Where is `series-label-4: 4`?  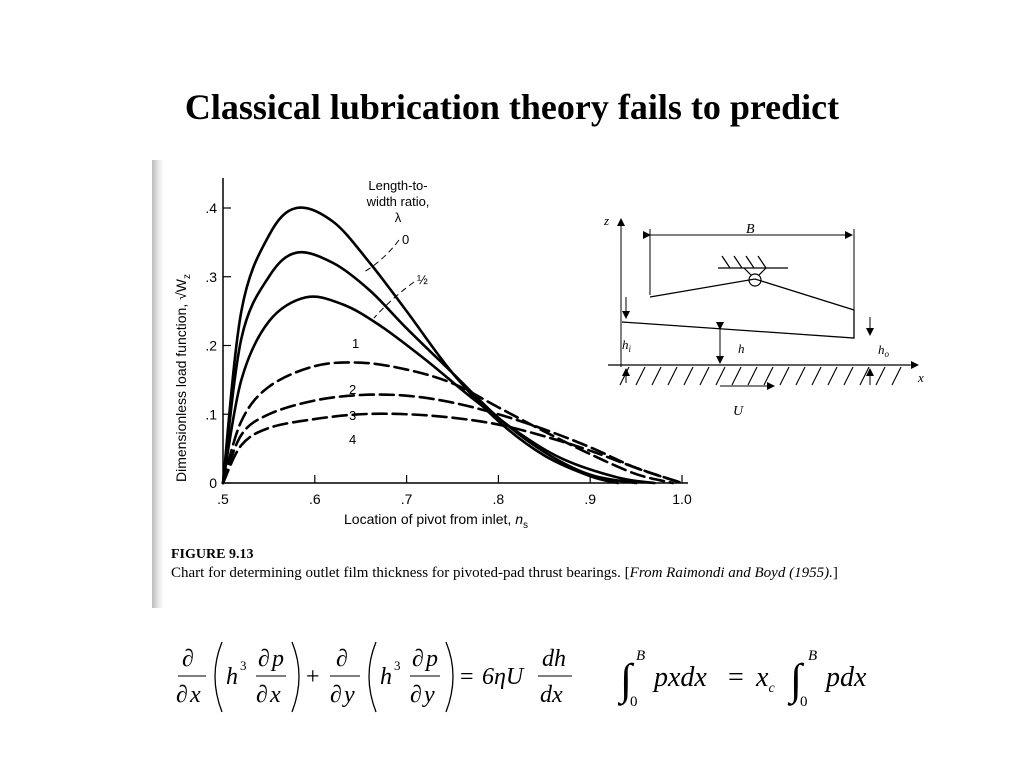
series-label-4: 4 is located at coordinates (352, 439).